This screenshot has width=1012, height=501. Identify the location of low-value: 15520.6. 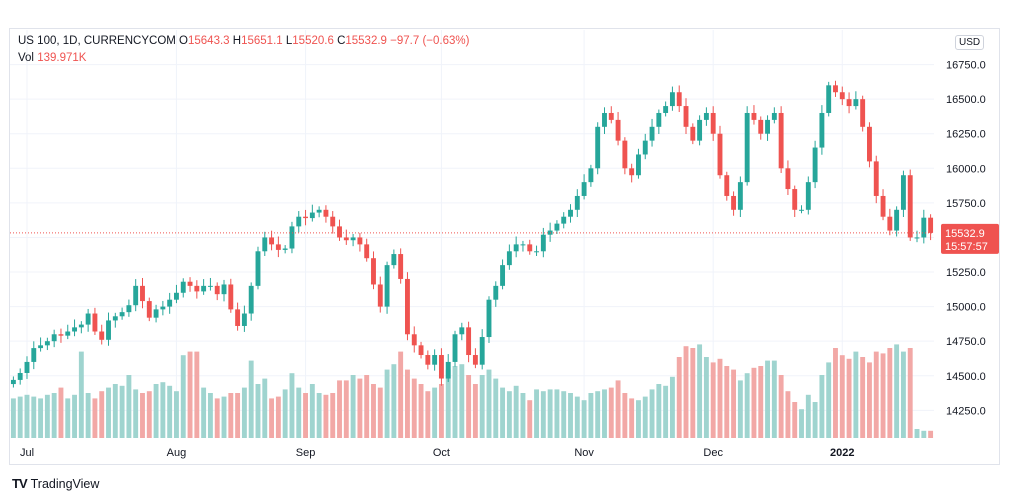
(313, 41).